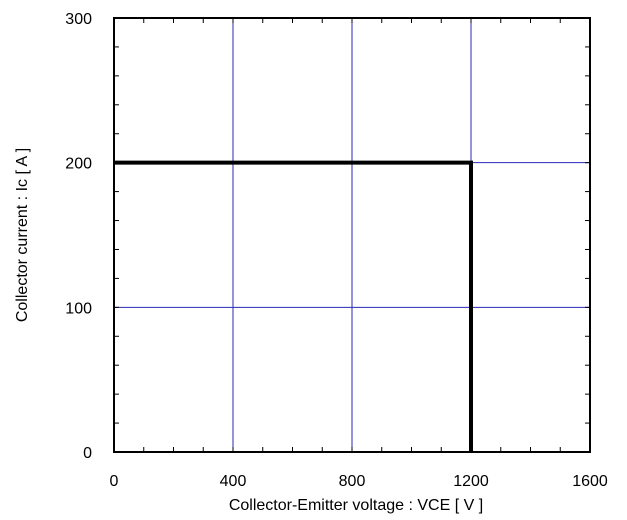 The height and width of the screenshot is (520, 627). Describe the element at coordinates (78, 308) in the screenshot. I see `y-tick-label: 100` at that location.